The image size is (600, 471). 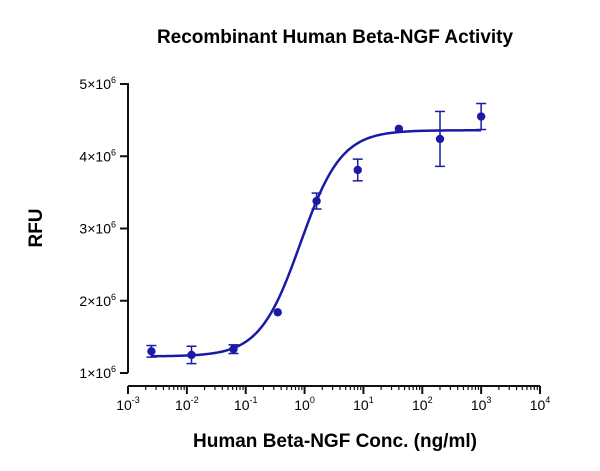 I want to click on y-tick-label: 4×10⁶, so click(x=97, y=155).